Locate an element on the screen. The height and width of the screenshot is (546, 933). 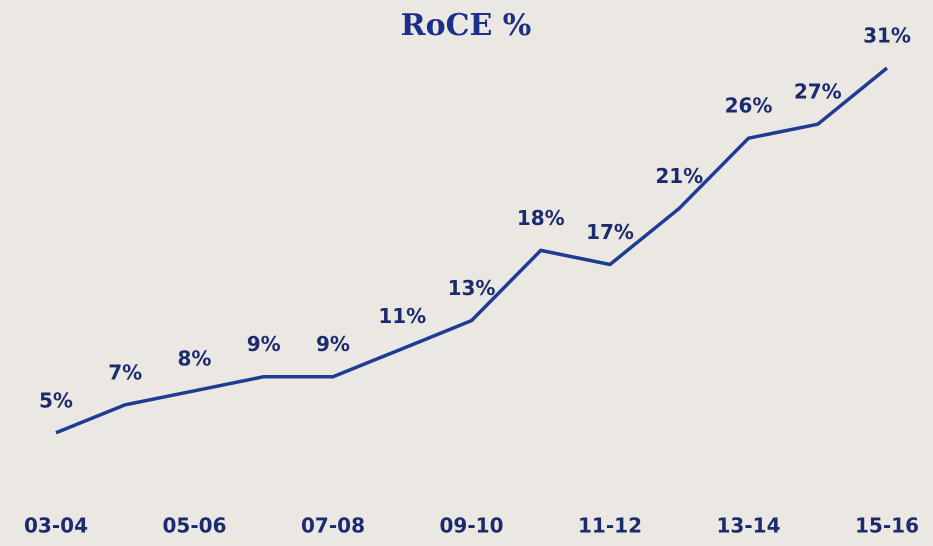
data-label: 8% is located at coordinates (195, 358).